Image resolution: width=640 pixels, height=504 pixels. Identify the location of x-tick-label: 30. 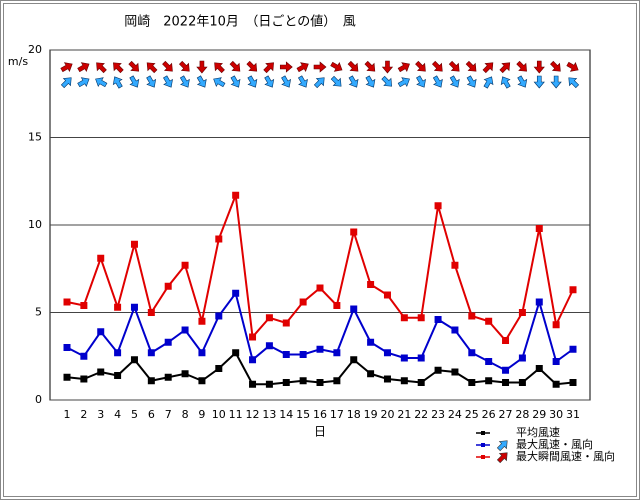
(556, 414).